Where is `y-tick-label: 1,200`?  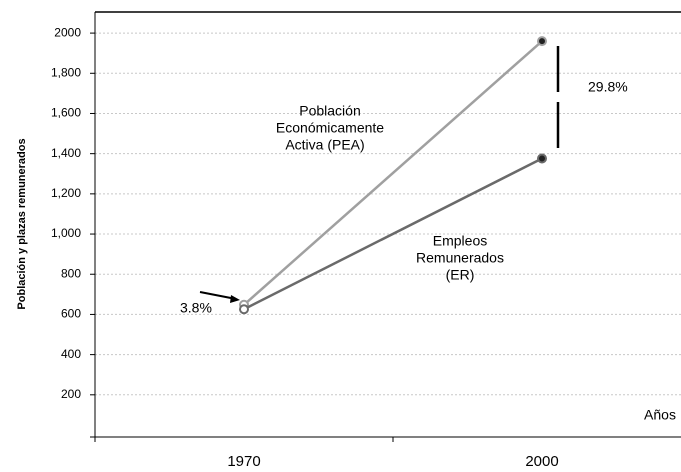 y-tick-label: 1,200 is located at coordinates (66, 193).